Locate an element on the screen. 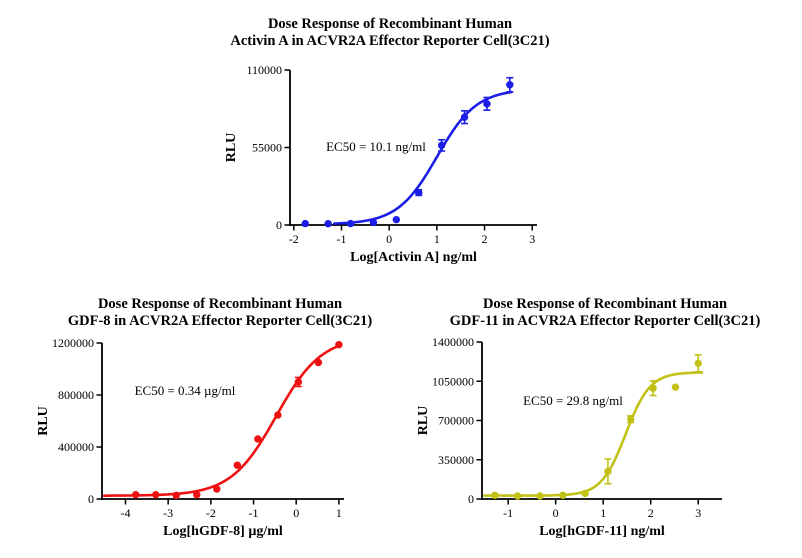 The image size is (802, 558). y-tick-label: 55000 is located at coordinates (267, 148).